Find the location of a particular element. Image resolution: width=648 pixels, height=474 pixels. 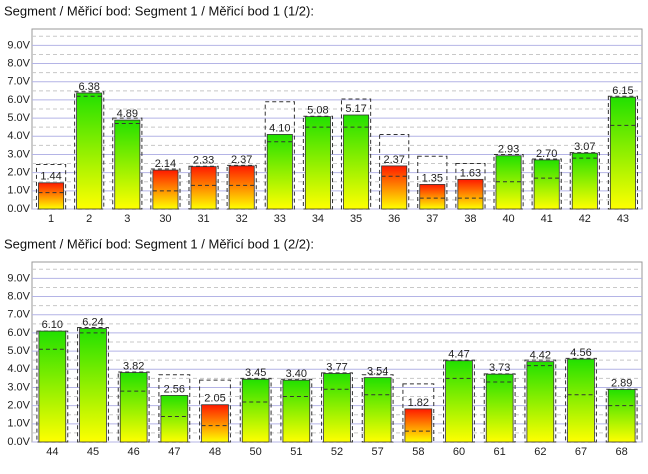

value-label: 6.38 is located at coordinates (88, 87).